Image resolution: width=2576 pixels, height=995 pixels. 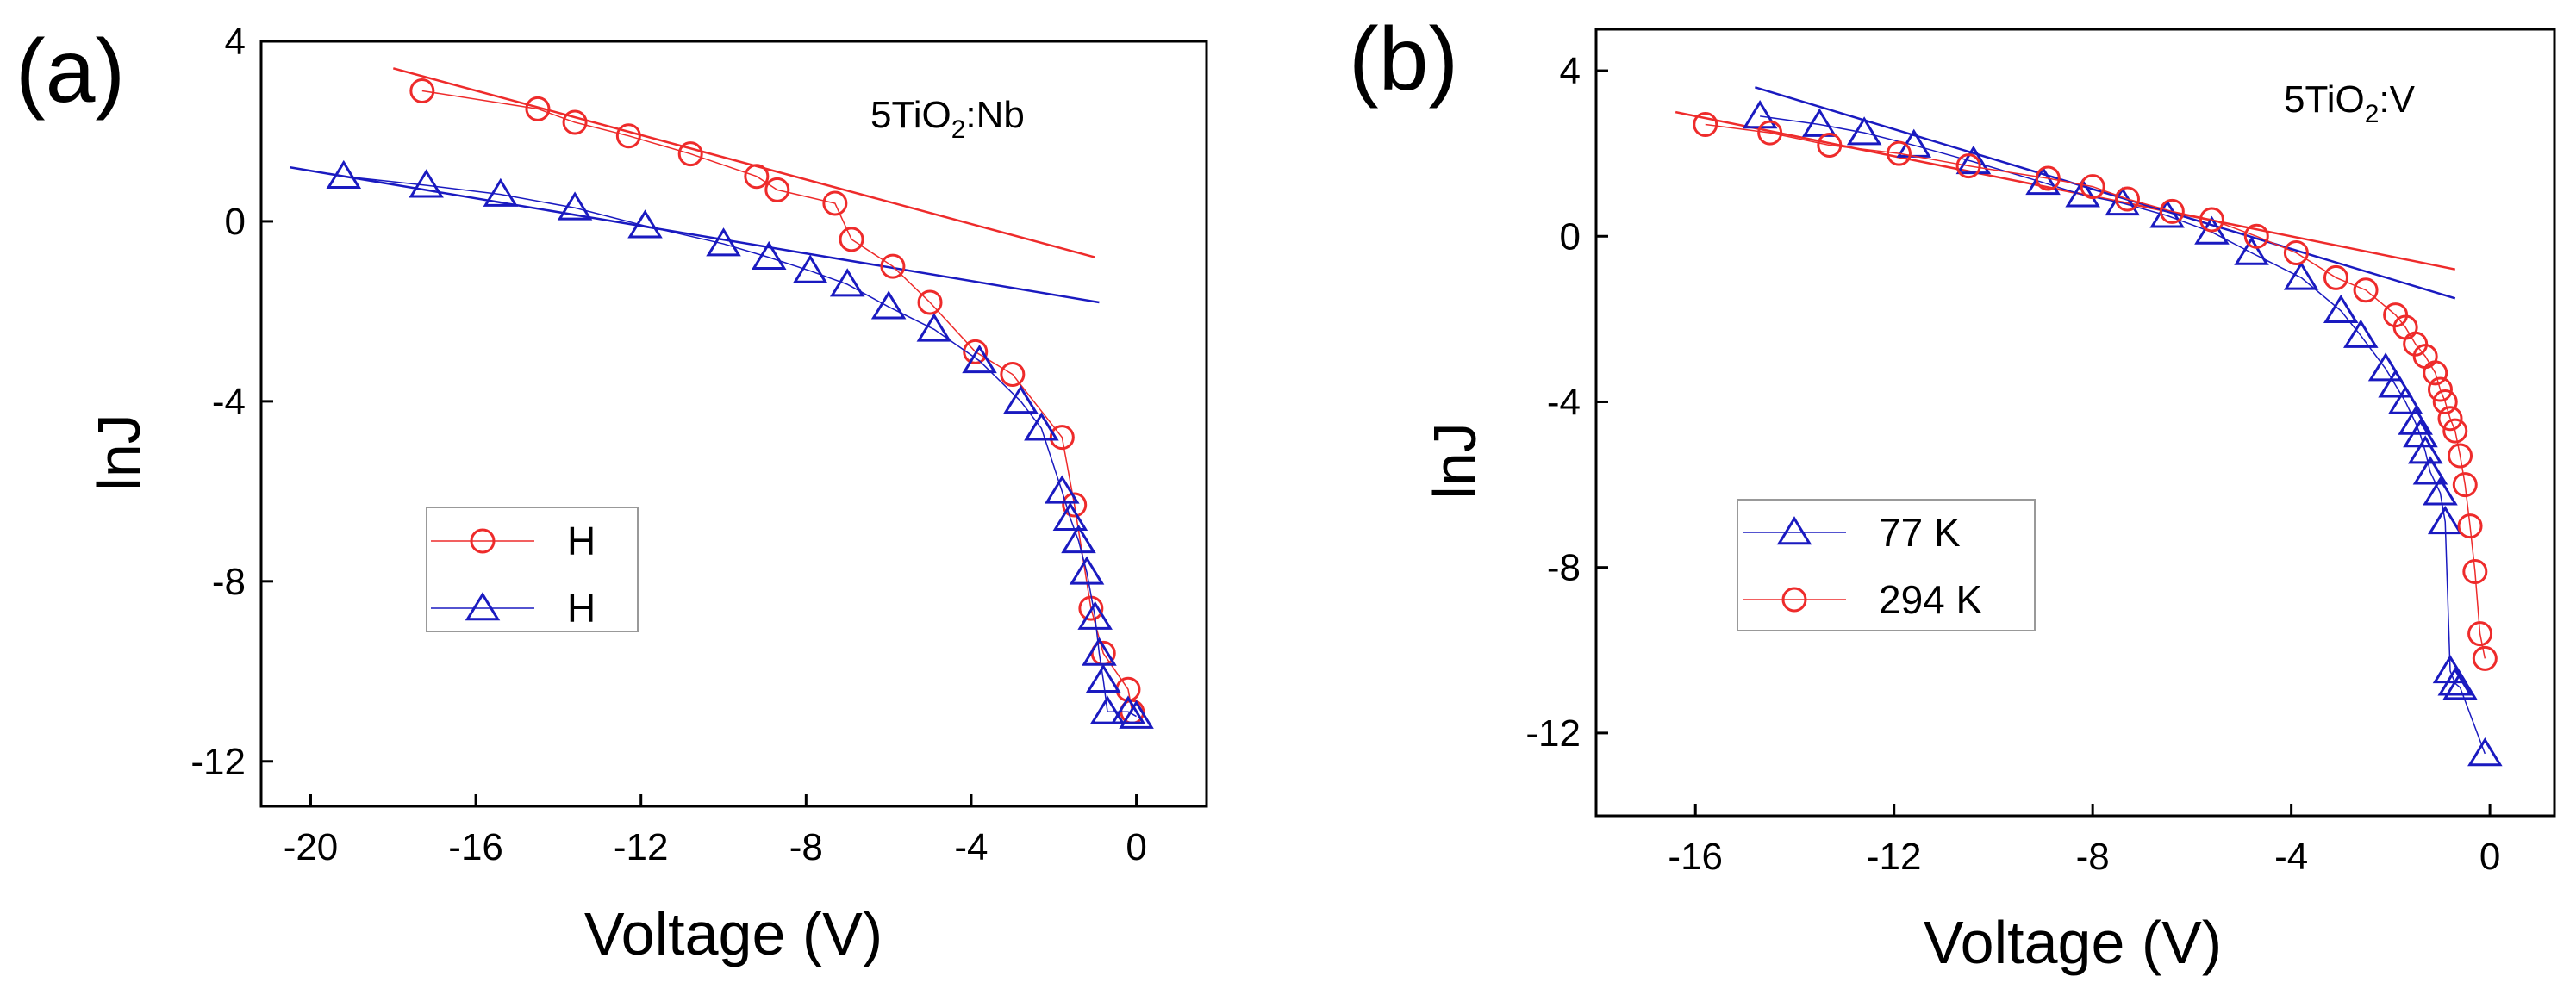 What do you see at coordinates (2350, 103) in the screenshot?
I see `annotation-b: 5TiO2:V` at bounding box center [2350, 103].